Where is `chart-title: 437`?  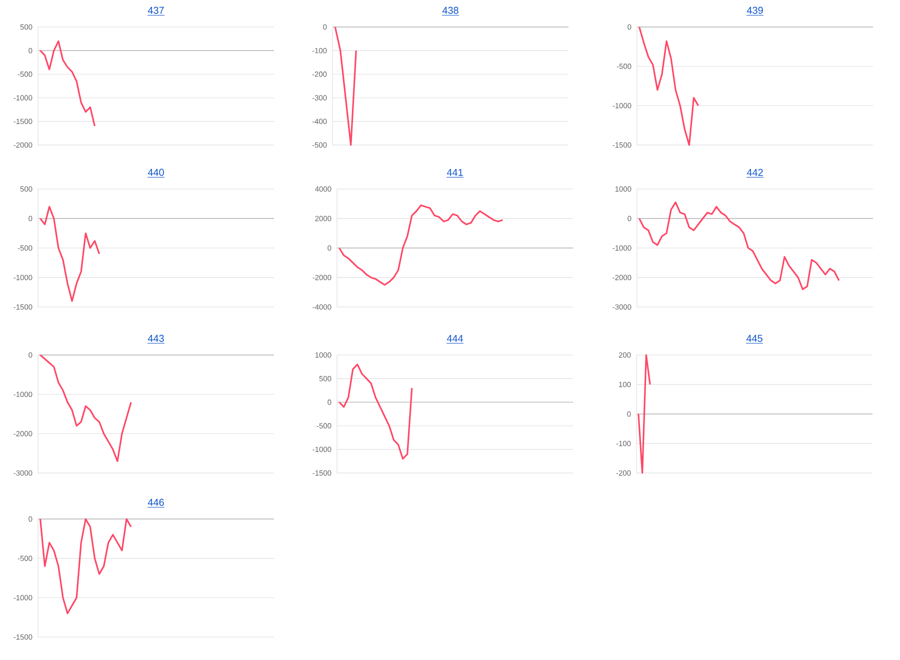
chart-title: 437 is located at coordinates (156, 10).